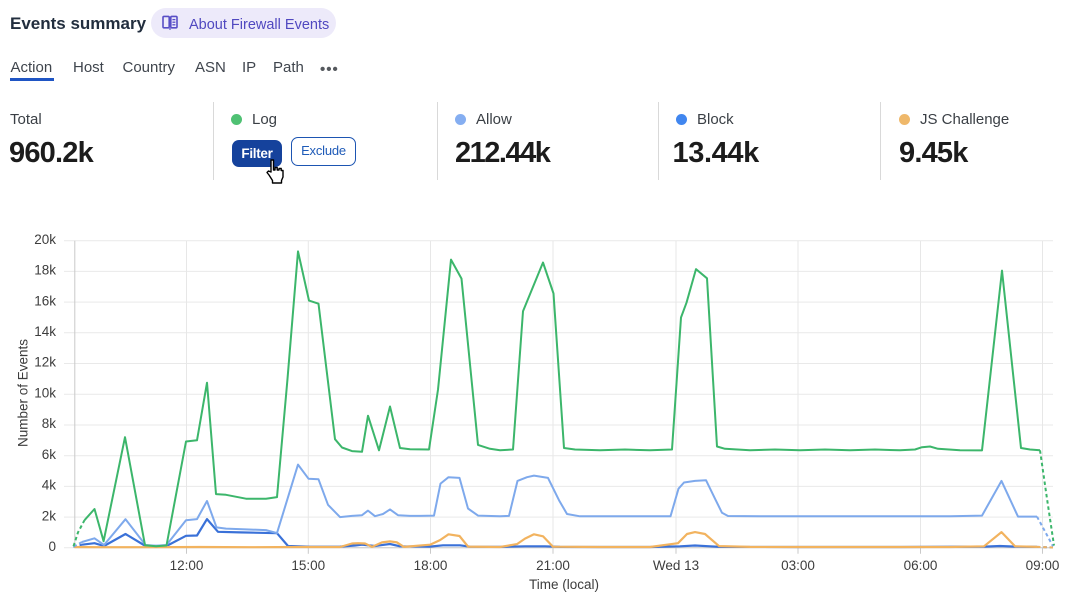 This screenshot has height=598, width=1068. Describe the element at coordinates (52, 546) in the screenshot. I see `svg-text: 0` at that location.